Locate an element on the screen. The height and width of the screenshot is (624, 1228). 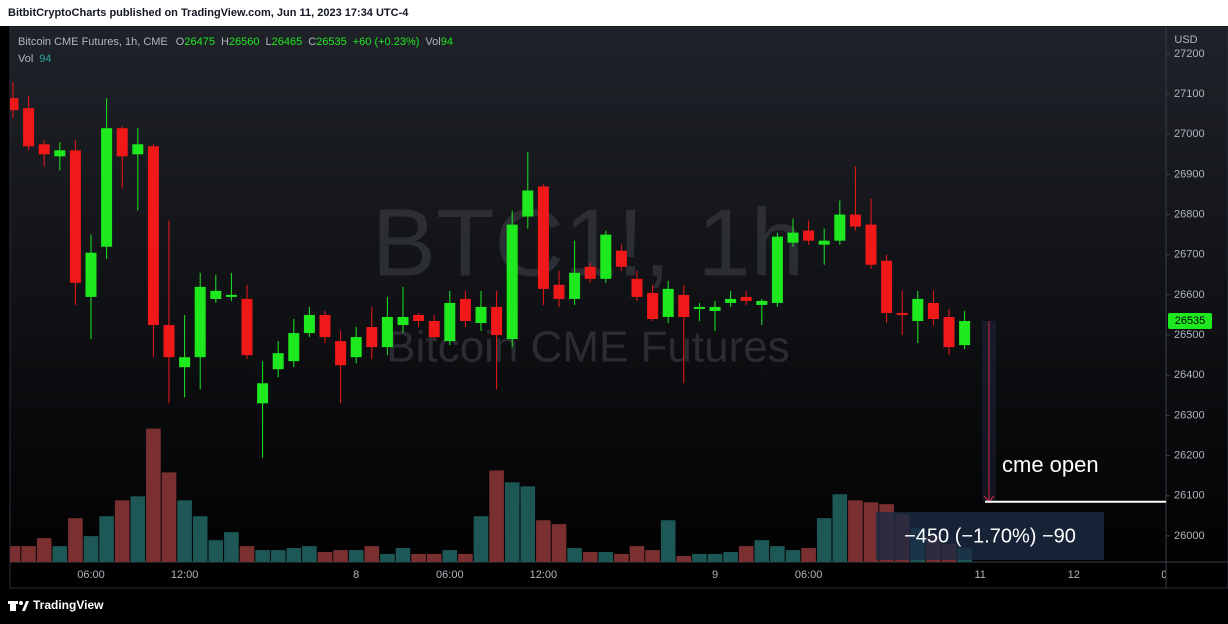
price-unit: USD is located at coordinates (1185, 40).